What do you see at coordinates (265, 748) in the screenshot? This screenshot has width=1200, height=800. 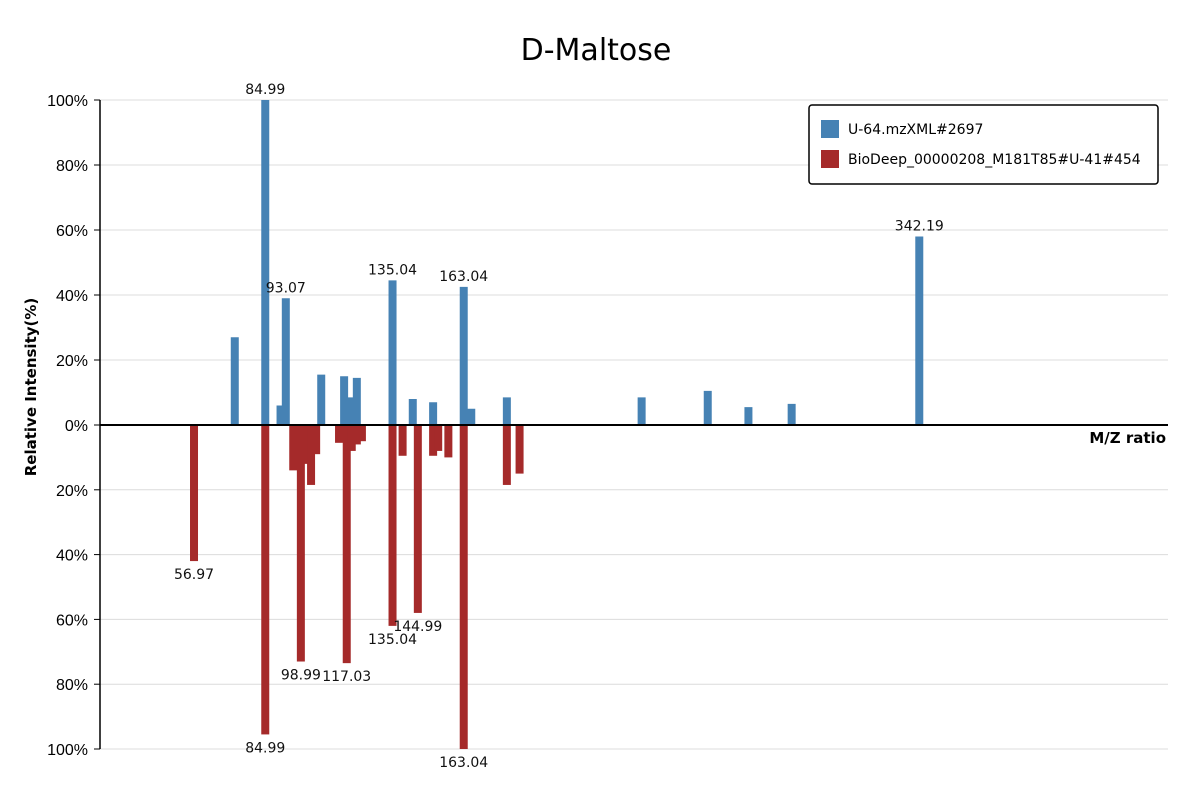 I see `reference-peak-label: 84.99` at bounding box center [265, 748].